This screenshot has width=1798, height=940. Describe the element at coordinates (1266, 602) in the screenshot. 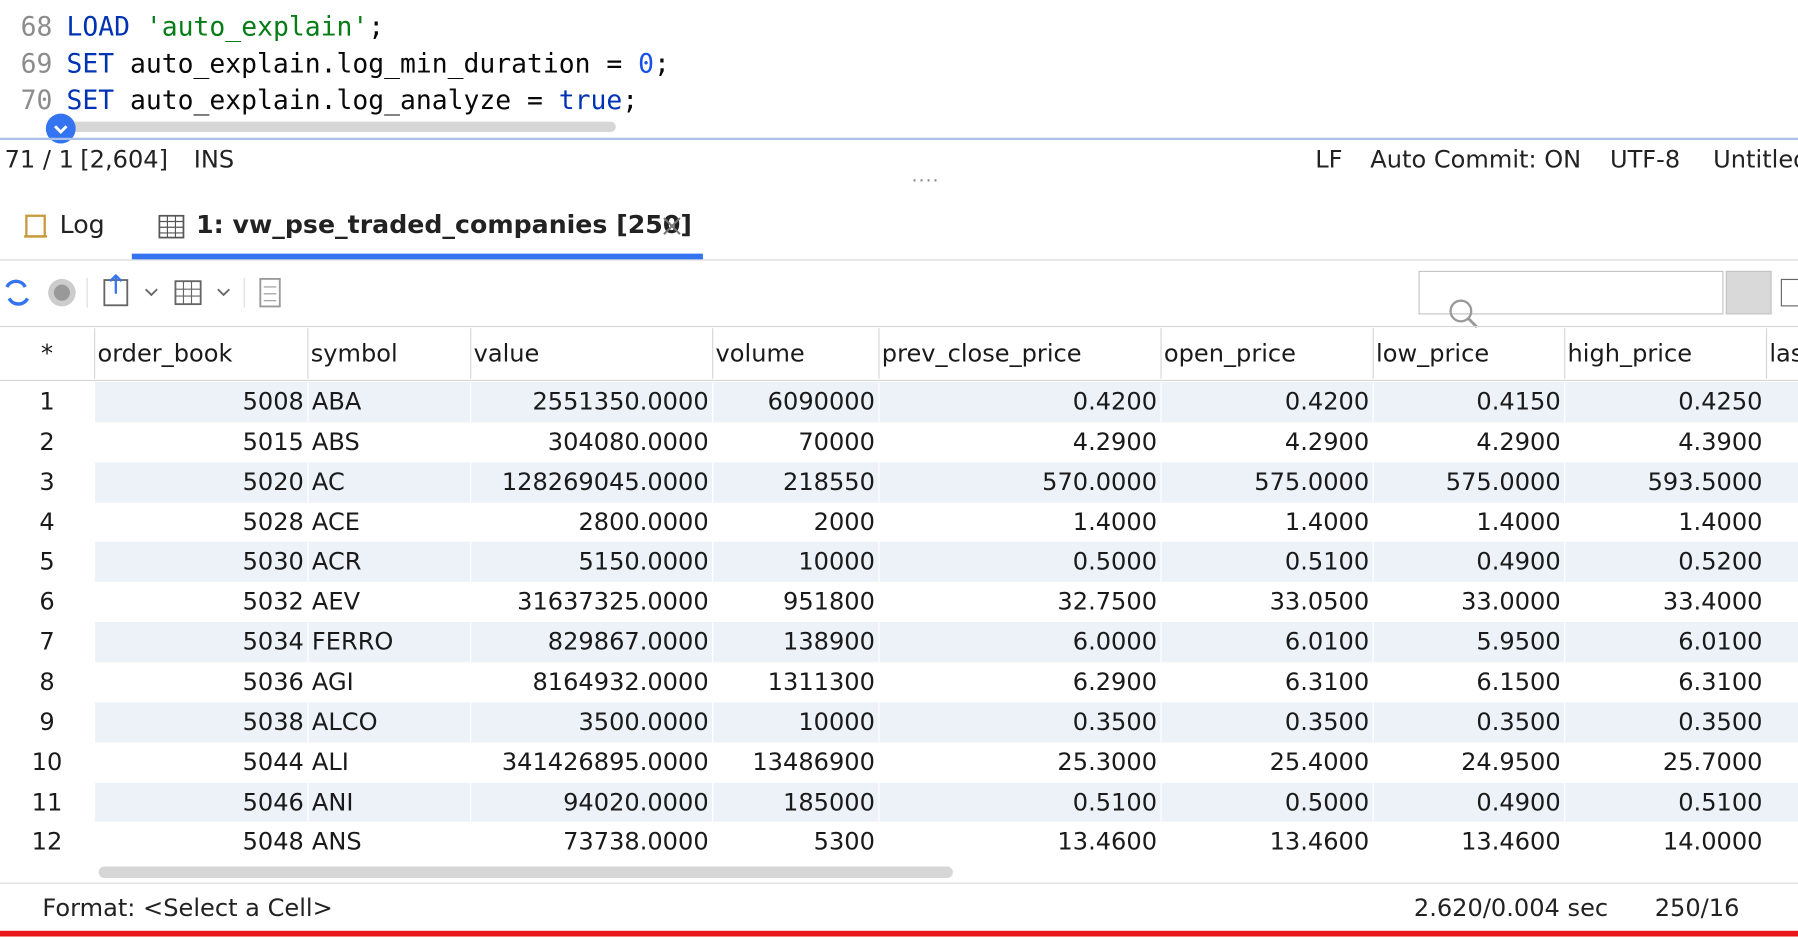

I see `table-cell: 33.0500` at that location.